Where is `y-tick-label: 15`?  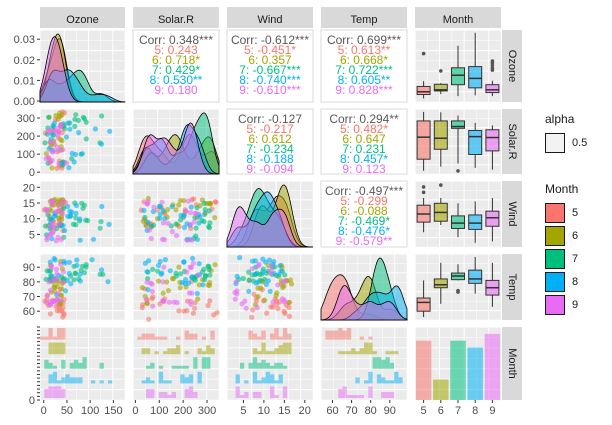 y-tick-label: 15 is located at coordinates (29, 204).